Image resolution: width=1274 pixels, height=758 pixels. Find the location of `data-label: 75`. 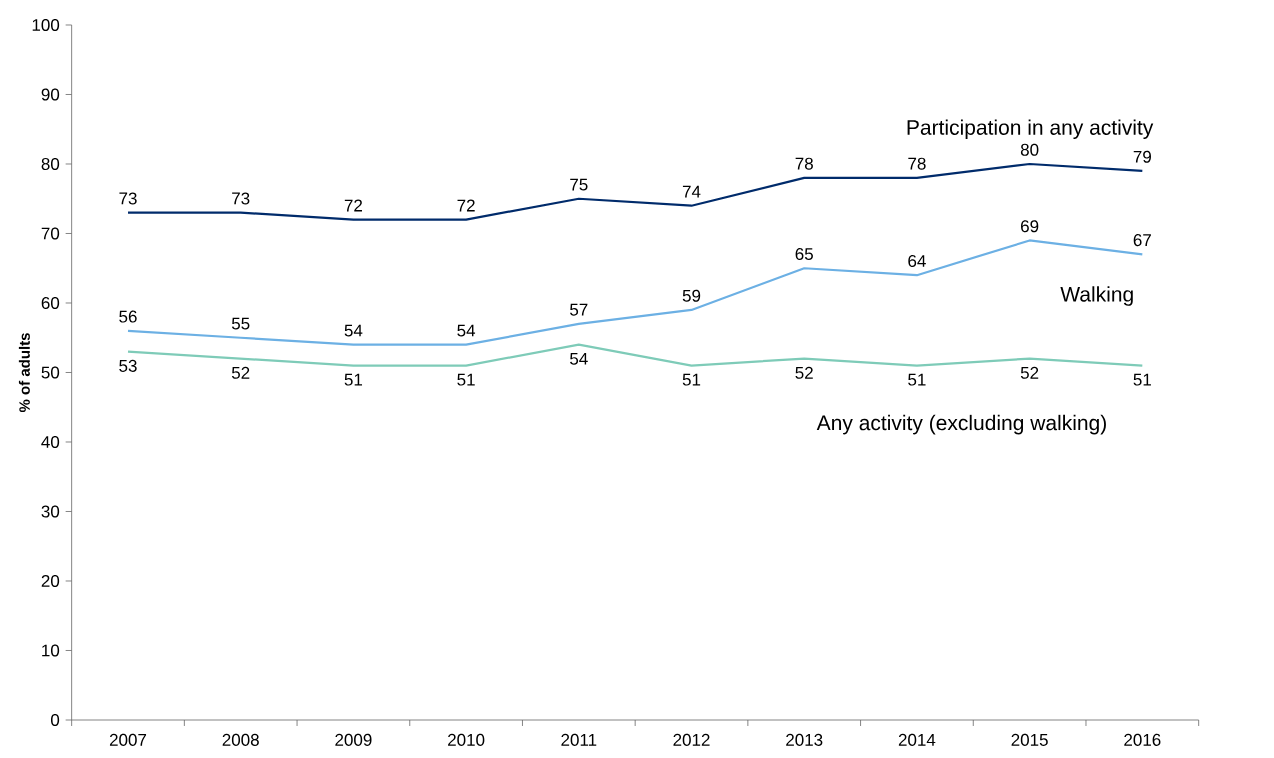

data-label: 75 is located at coordinates (579, 184).